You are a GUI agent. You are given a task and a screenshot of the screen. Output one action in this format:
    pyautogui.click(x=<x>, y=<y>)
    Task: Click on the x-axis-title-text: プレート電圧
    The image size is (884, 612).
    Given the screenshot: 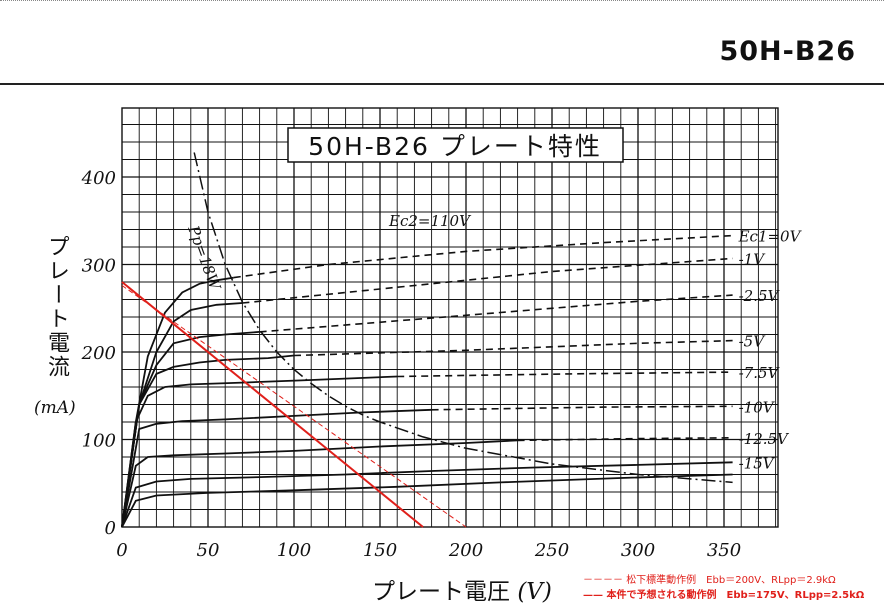 What is the action you would take?
    pyautogui.click(x=441, y=592)
    